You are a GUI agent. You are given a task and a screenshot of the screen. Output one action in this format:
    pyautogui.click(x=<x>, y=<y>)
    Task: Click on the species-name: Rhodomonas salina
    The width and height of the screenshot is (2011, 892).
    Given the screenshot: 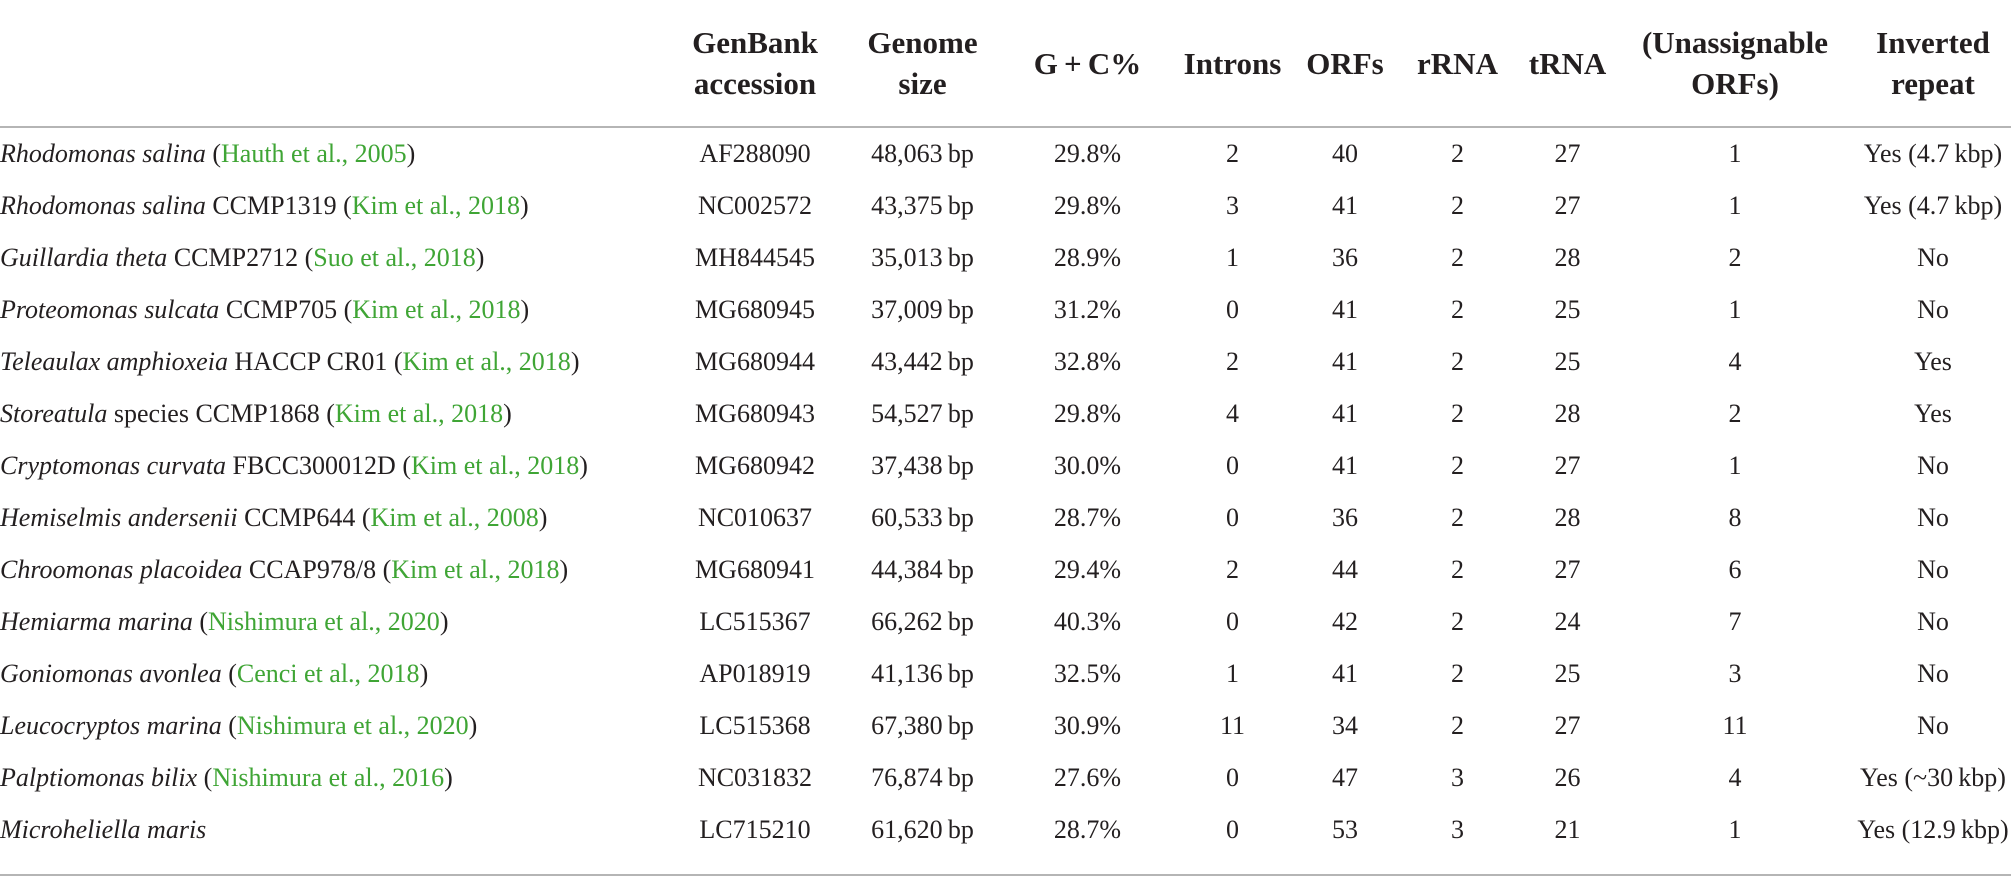 What is the action you would take?
    pyautogui.click(x=103, y=153)
    